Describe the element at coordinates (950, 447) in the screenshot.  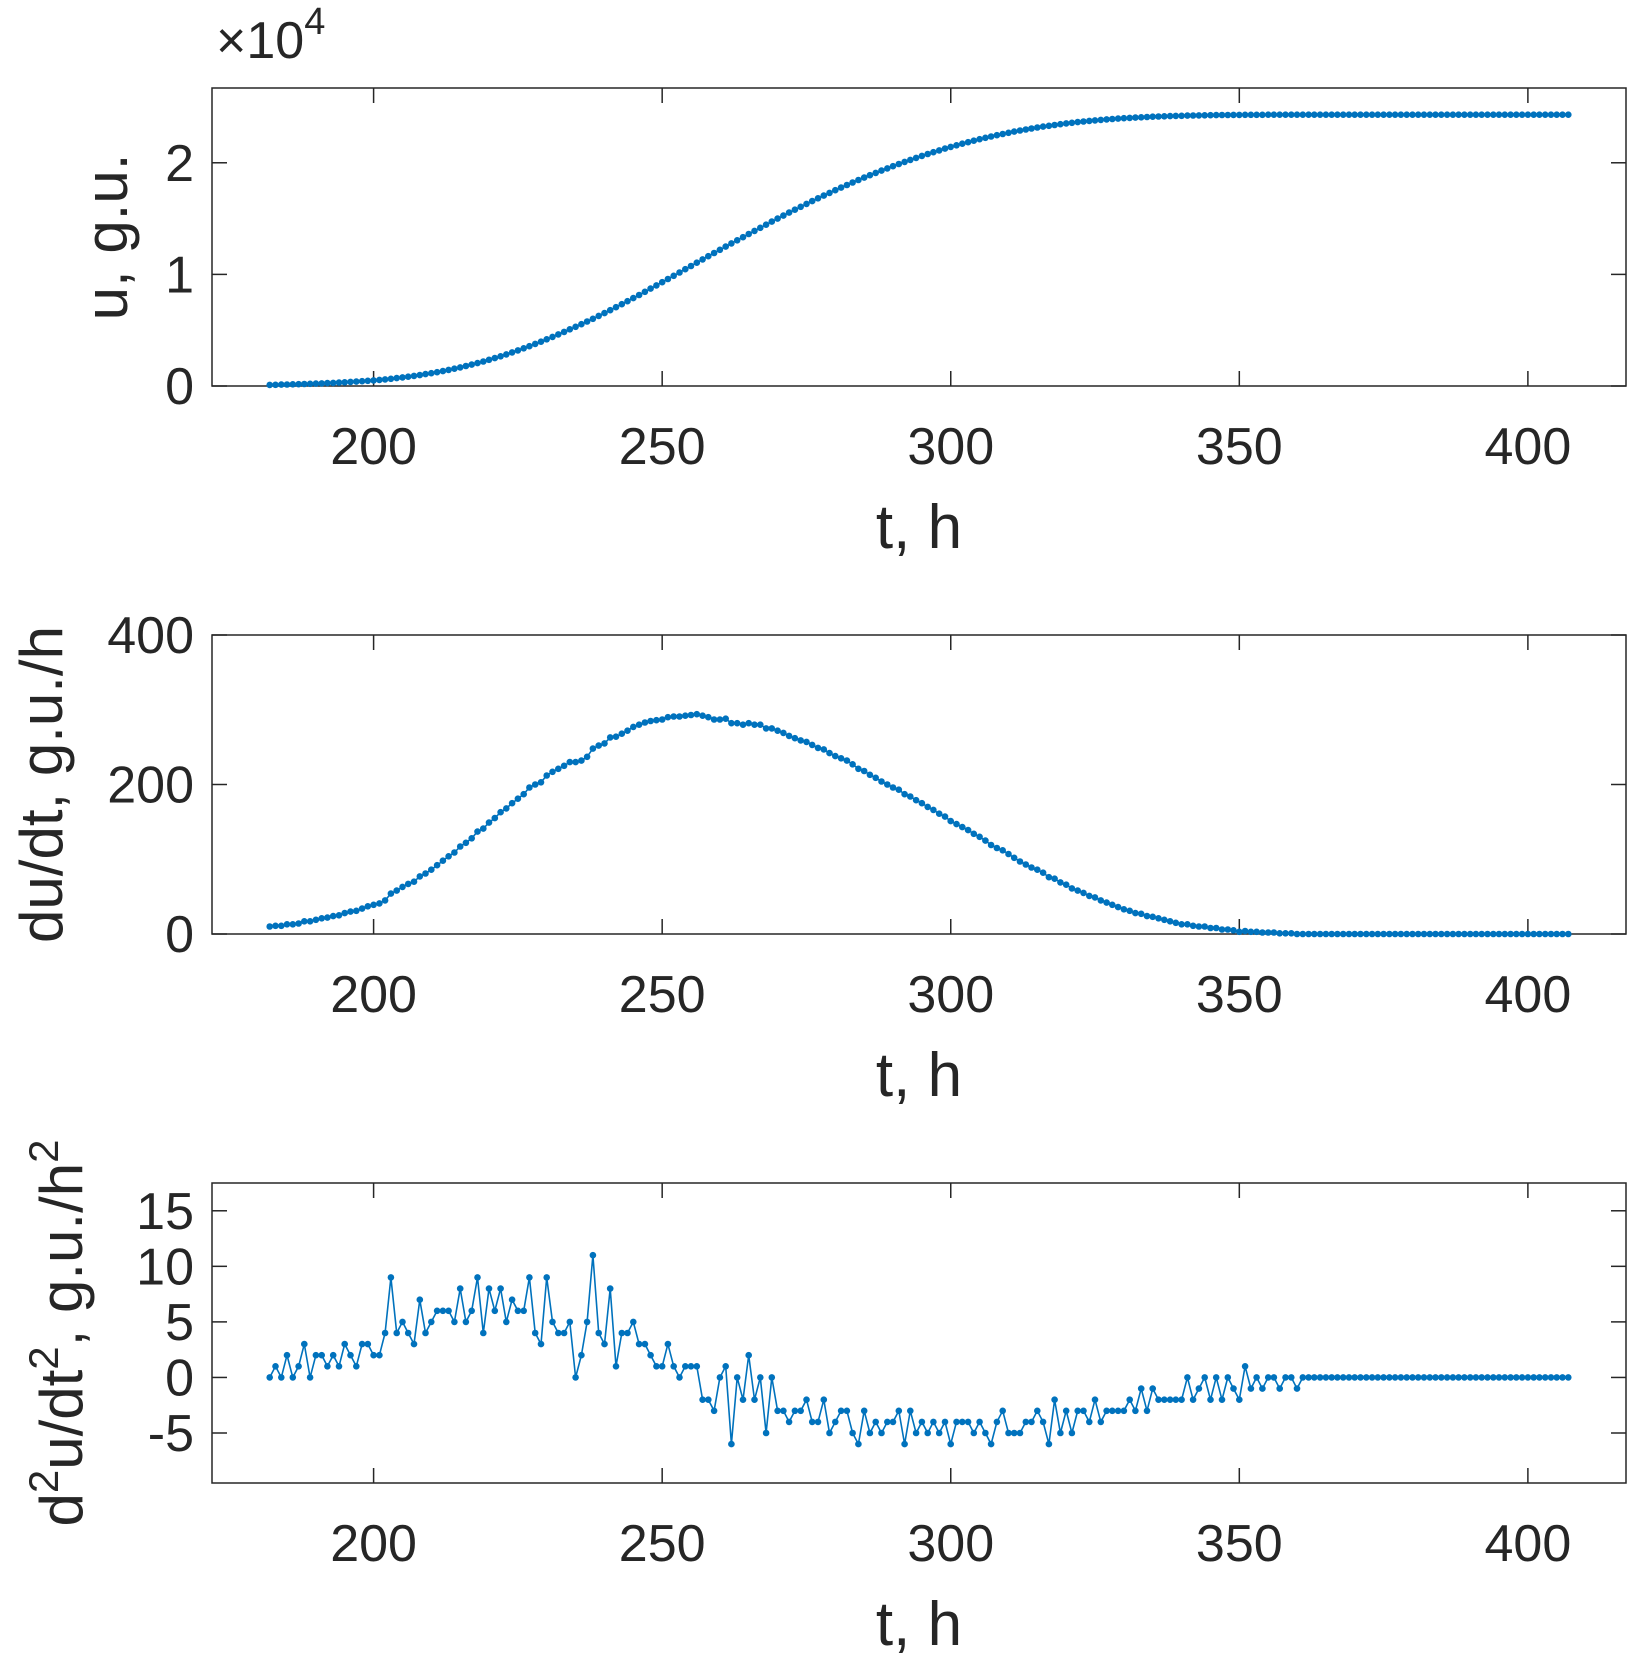
I see `x-tick-label: 300` at that location.